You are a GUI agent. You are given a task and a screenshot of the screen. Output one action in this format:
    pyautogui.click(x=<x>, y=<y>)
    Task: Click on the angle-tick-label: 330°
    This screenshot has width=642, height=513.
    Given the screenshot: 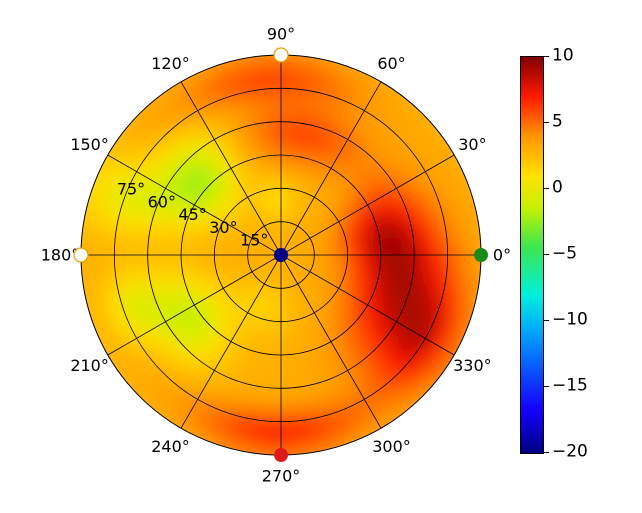 What is the action you would take?
    pyautogui.click(x=472, y=365)
    